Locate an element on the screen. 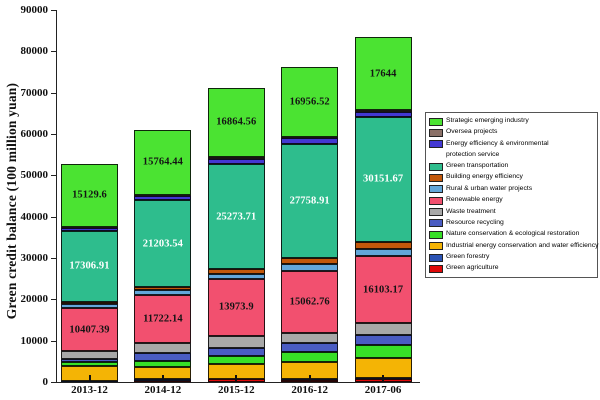  bar-segment: 27758.91 is located at coordinates (310, 201).